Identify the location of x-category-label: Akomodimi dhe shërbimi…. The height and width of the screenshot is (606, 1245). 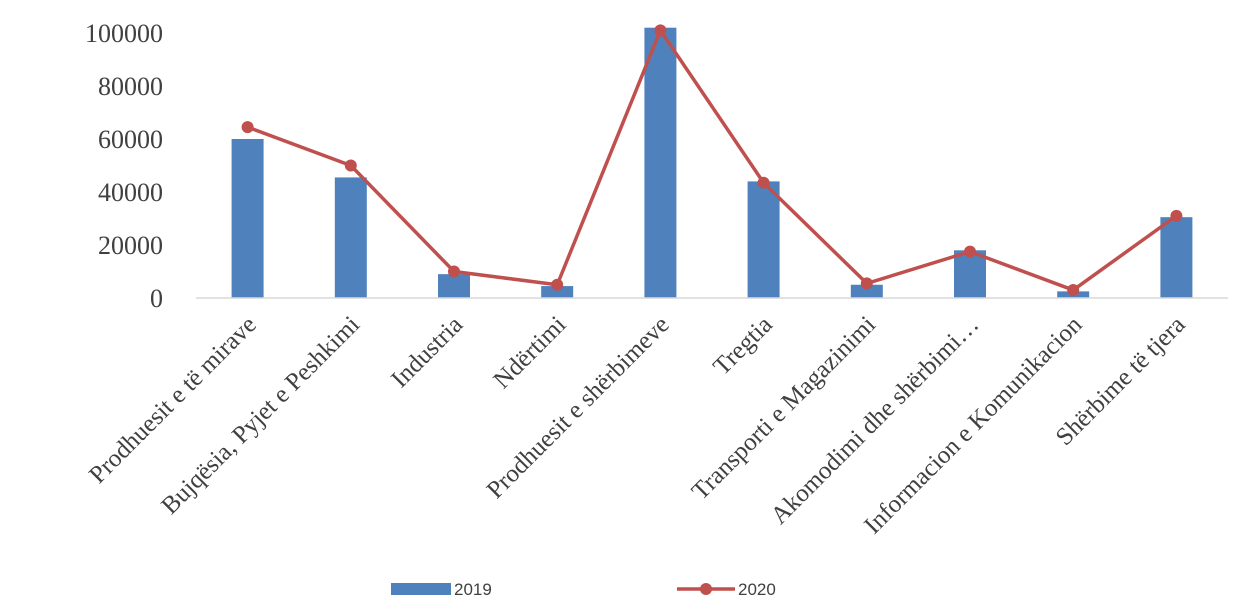
(875, 420).